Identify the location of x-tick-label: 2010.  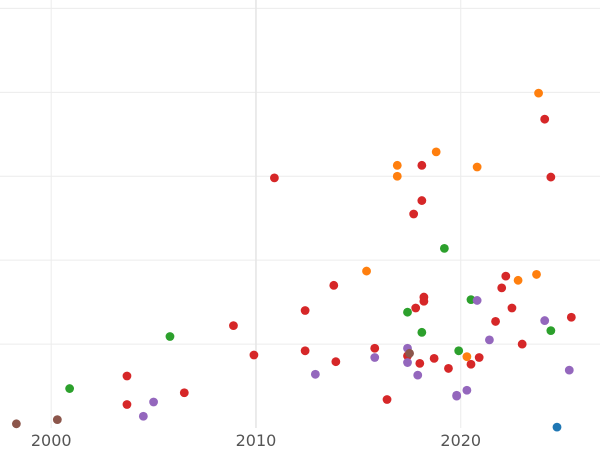
(256, 440).